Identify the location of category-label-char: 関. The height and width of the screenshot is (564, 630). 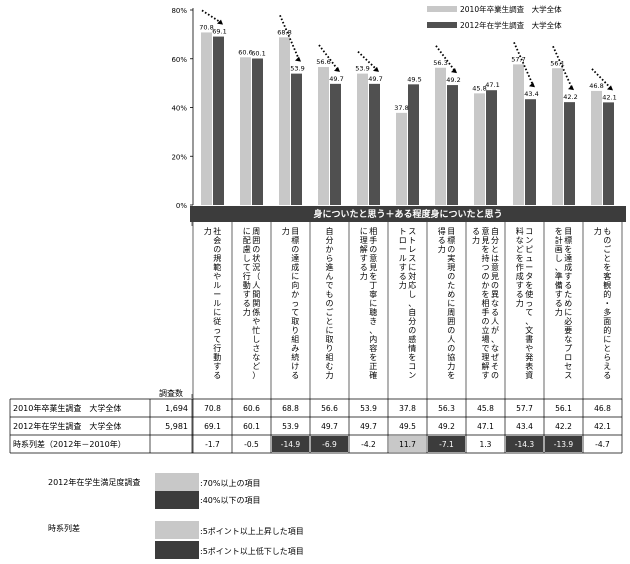
(256, 303).